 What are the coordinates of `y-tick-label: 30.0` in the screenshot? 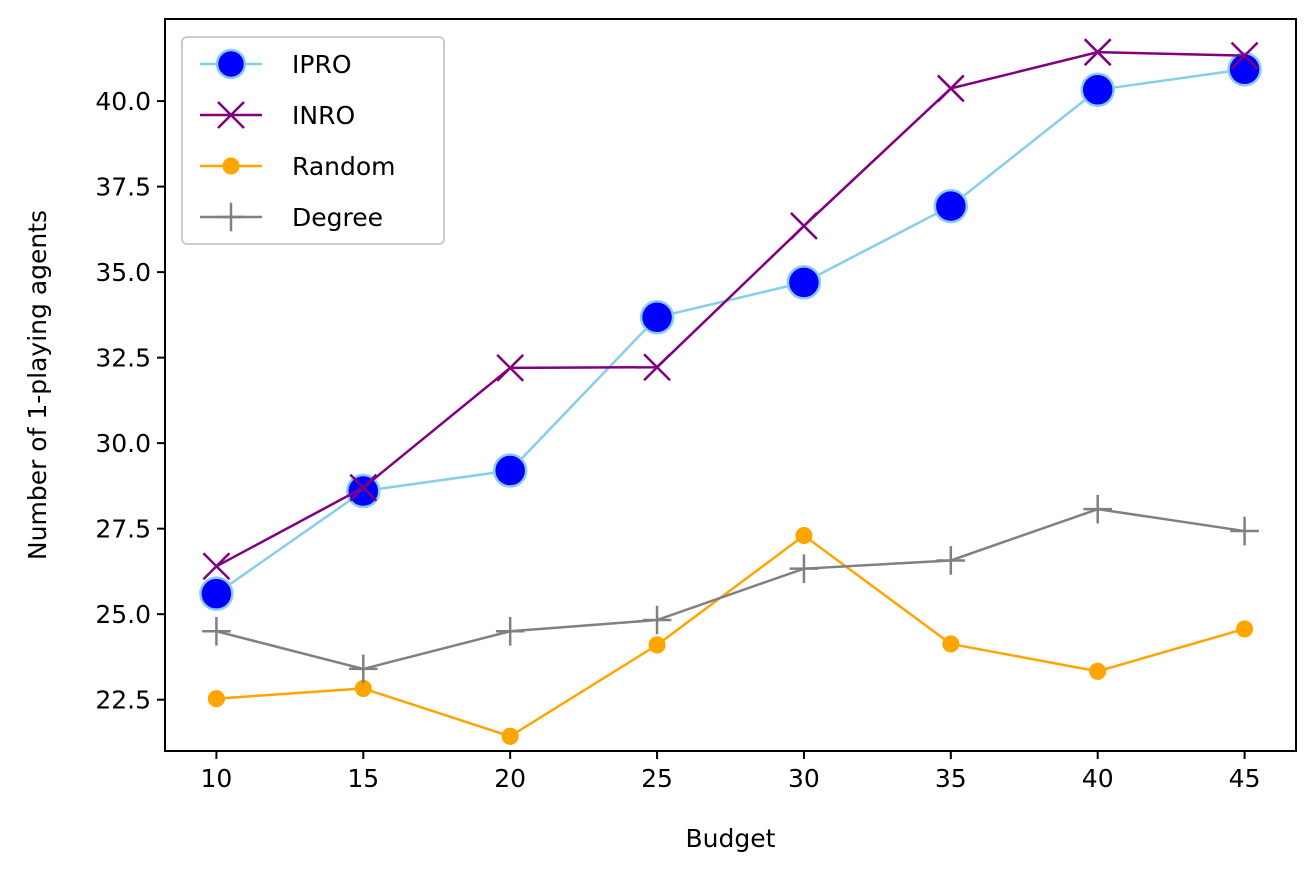 It's located at (123, 443).